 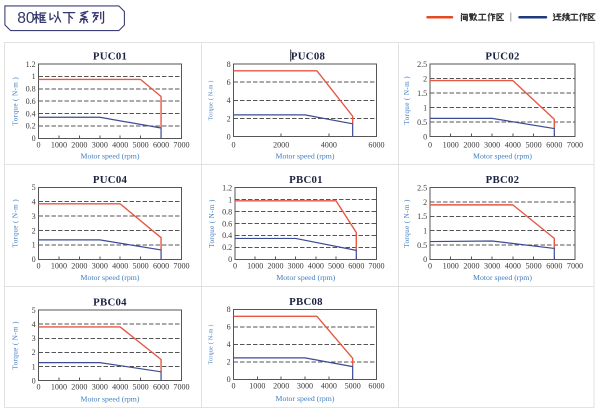 What do you see at coordinates (31, 113) in the screenshot?
I see `svg-text: 0.4` at bounding box center [31, 113].